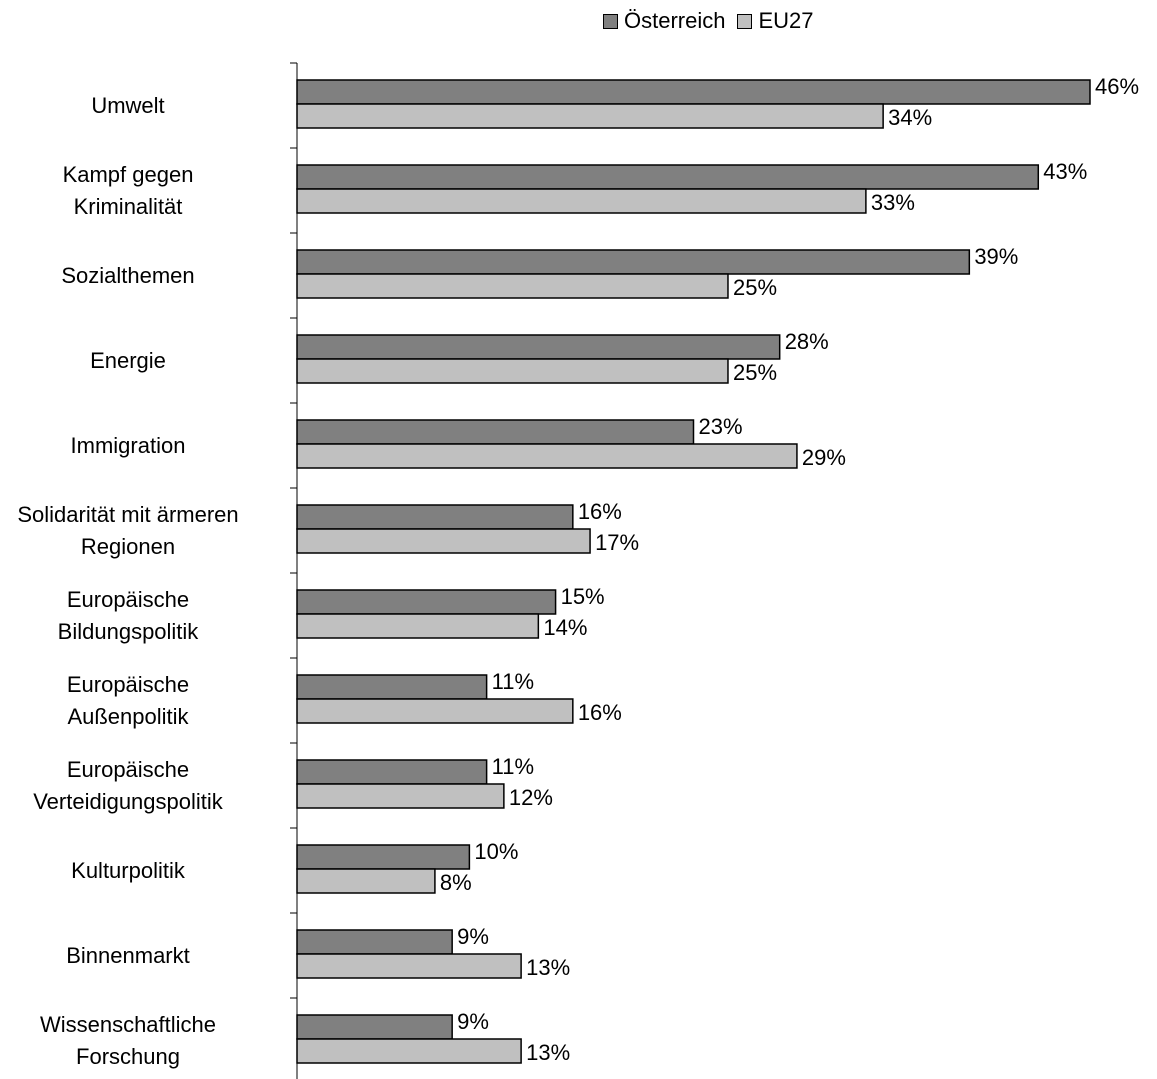  Describe the element at coordinates (128, 615) in the screenshot. I see `category-label: Europäische Bildungspolitik` at that location.